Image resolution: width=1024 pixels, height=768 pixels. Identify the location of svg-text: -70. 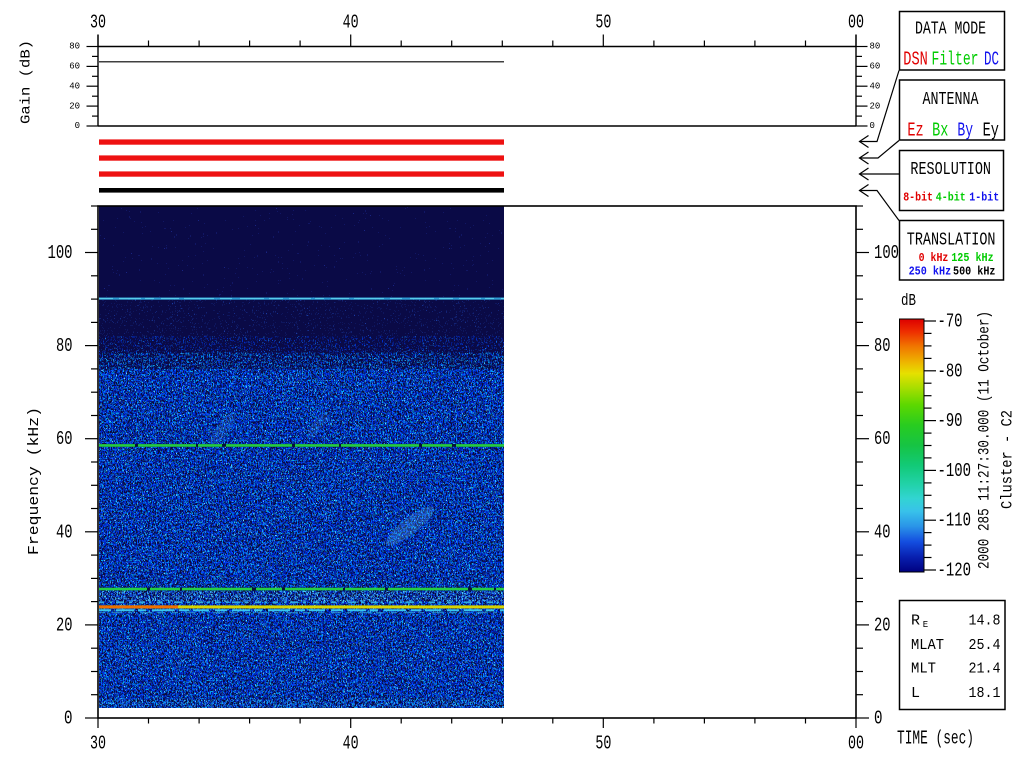
(950, 322).